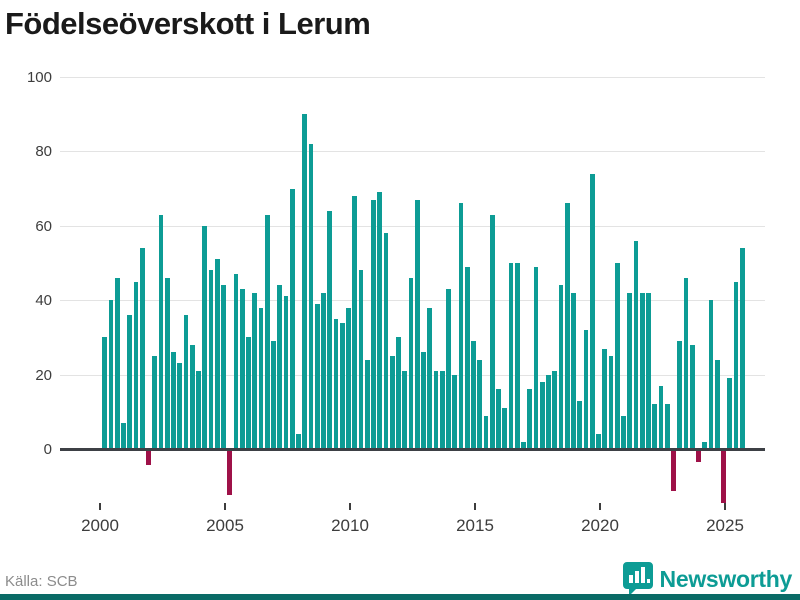 The image size is (800, 600). Describe the element at coordinates (225, 525) in the screenshot. I see `x-tick-label: 2005` at that location.